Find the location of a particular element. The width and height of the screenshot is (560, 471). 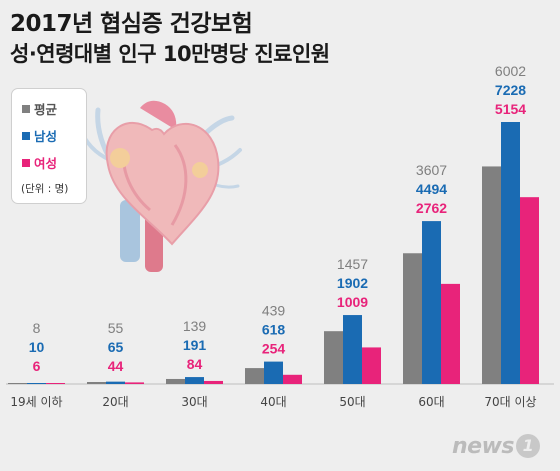

value-label-average: 1457 is located at coordinates (352, 264).